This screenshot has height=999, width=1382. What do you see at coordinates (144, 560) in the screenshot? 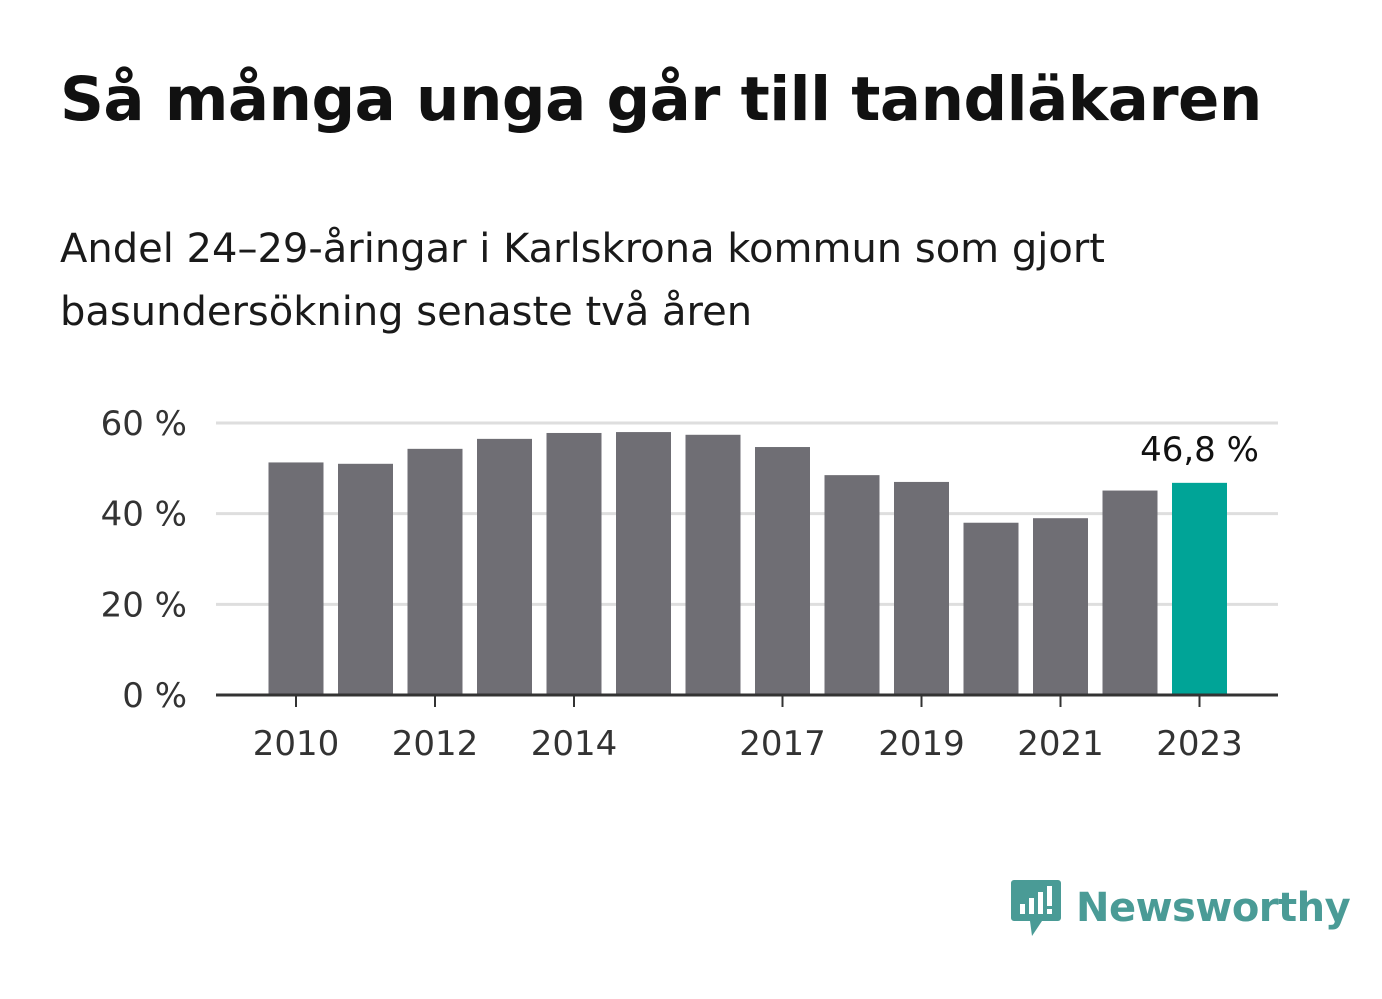
I see `y-axis: 0 % 20 % 40 % 60 %` at bounding box center [144, 560].